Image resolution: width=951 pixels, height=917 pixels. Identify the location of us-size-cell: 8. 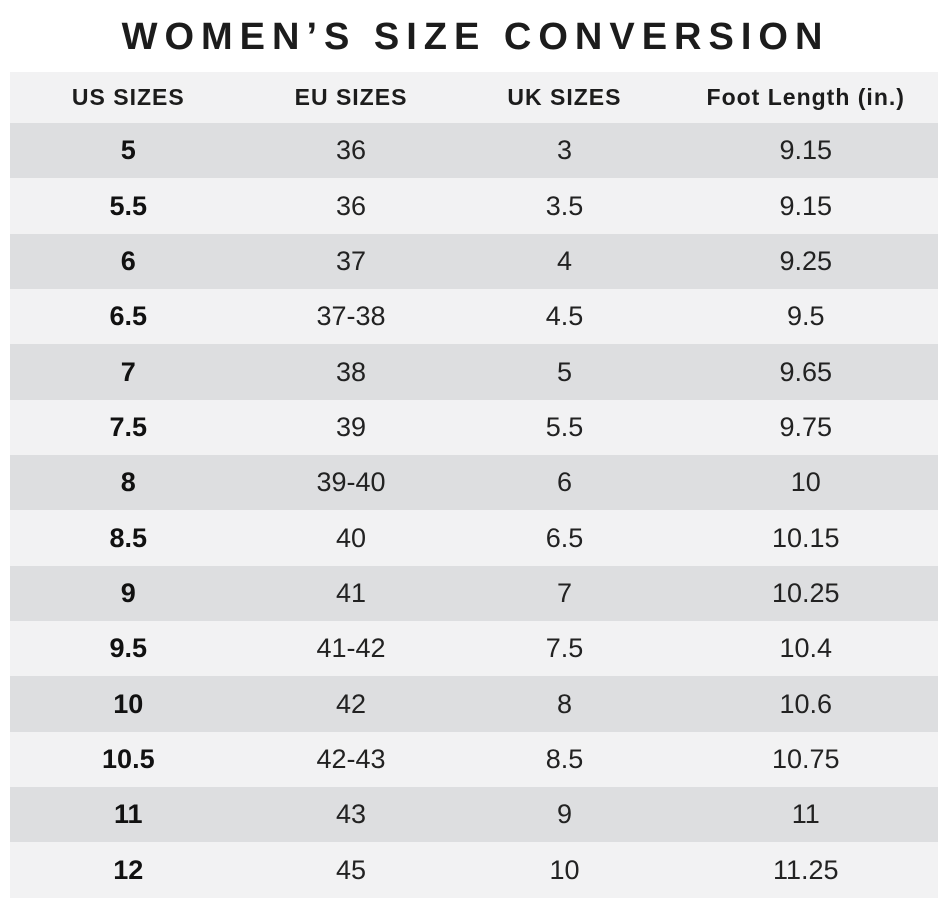
(128, 482).